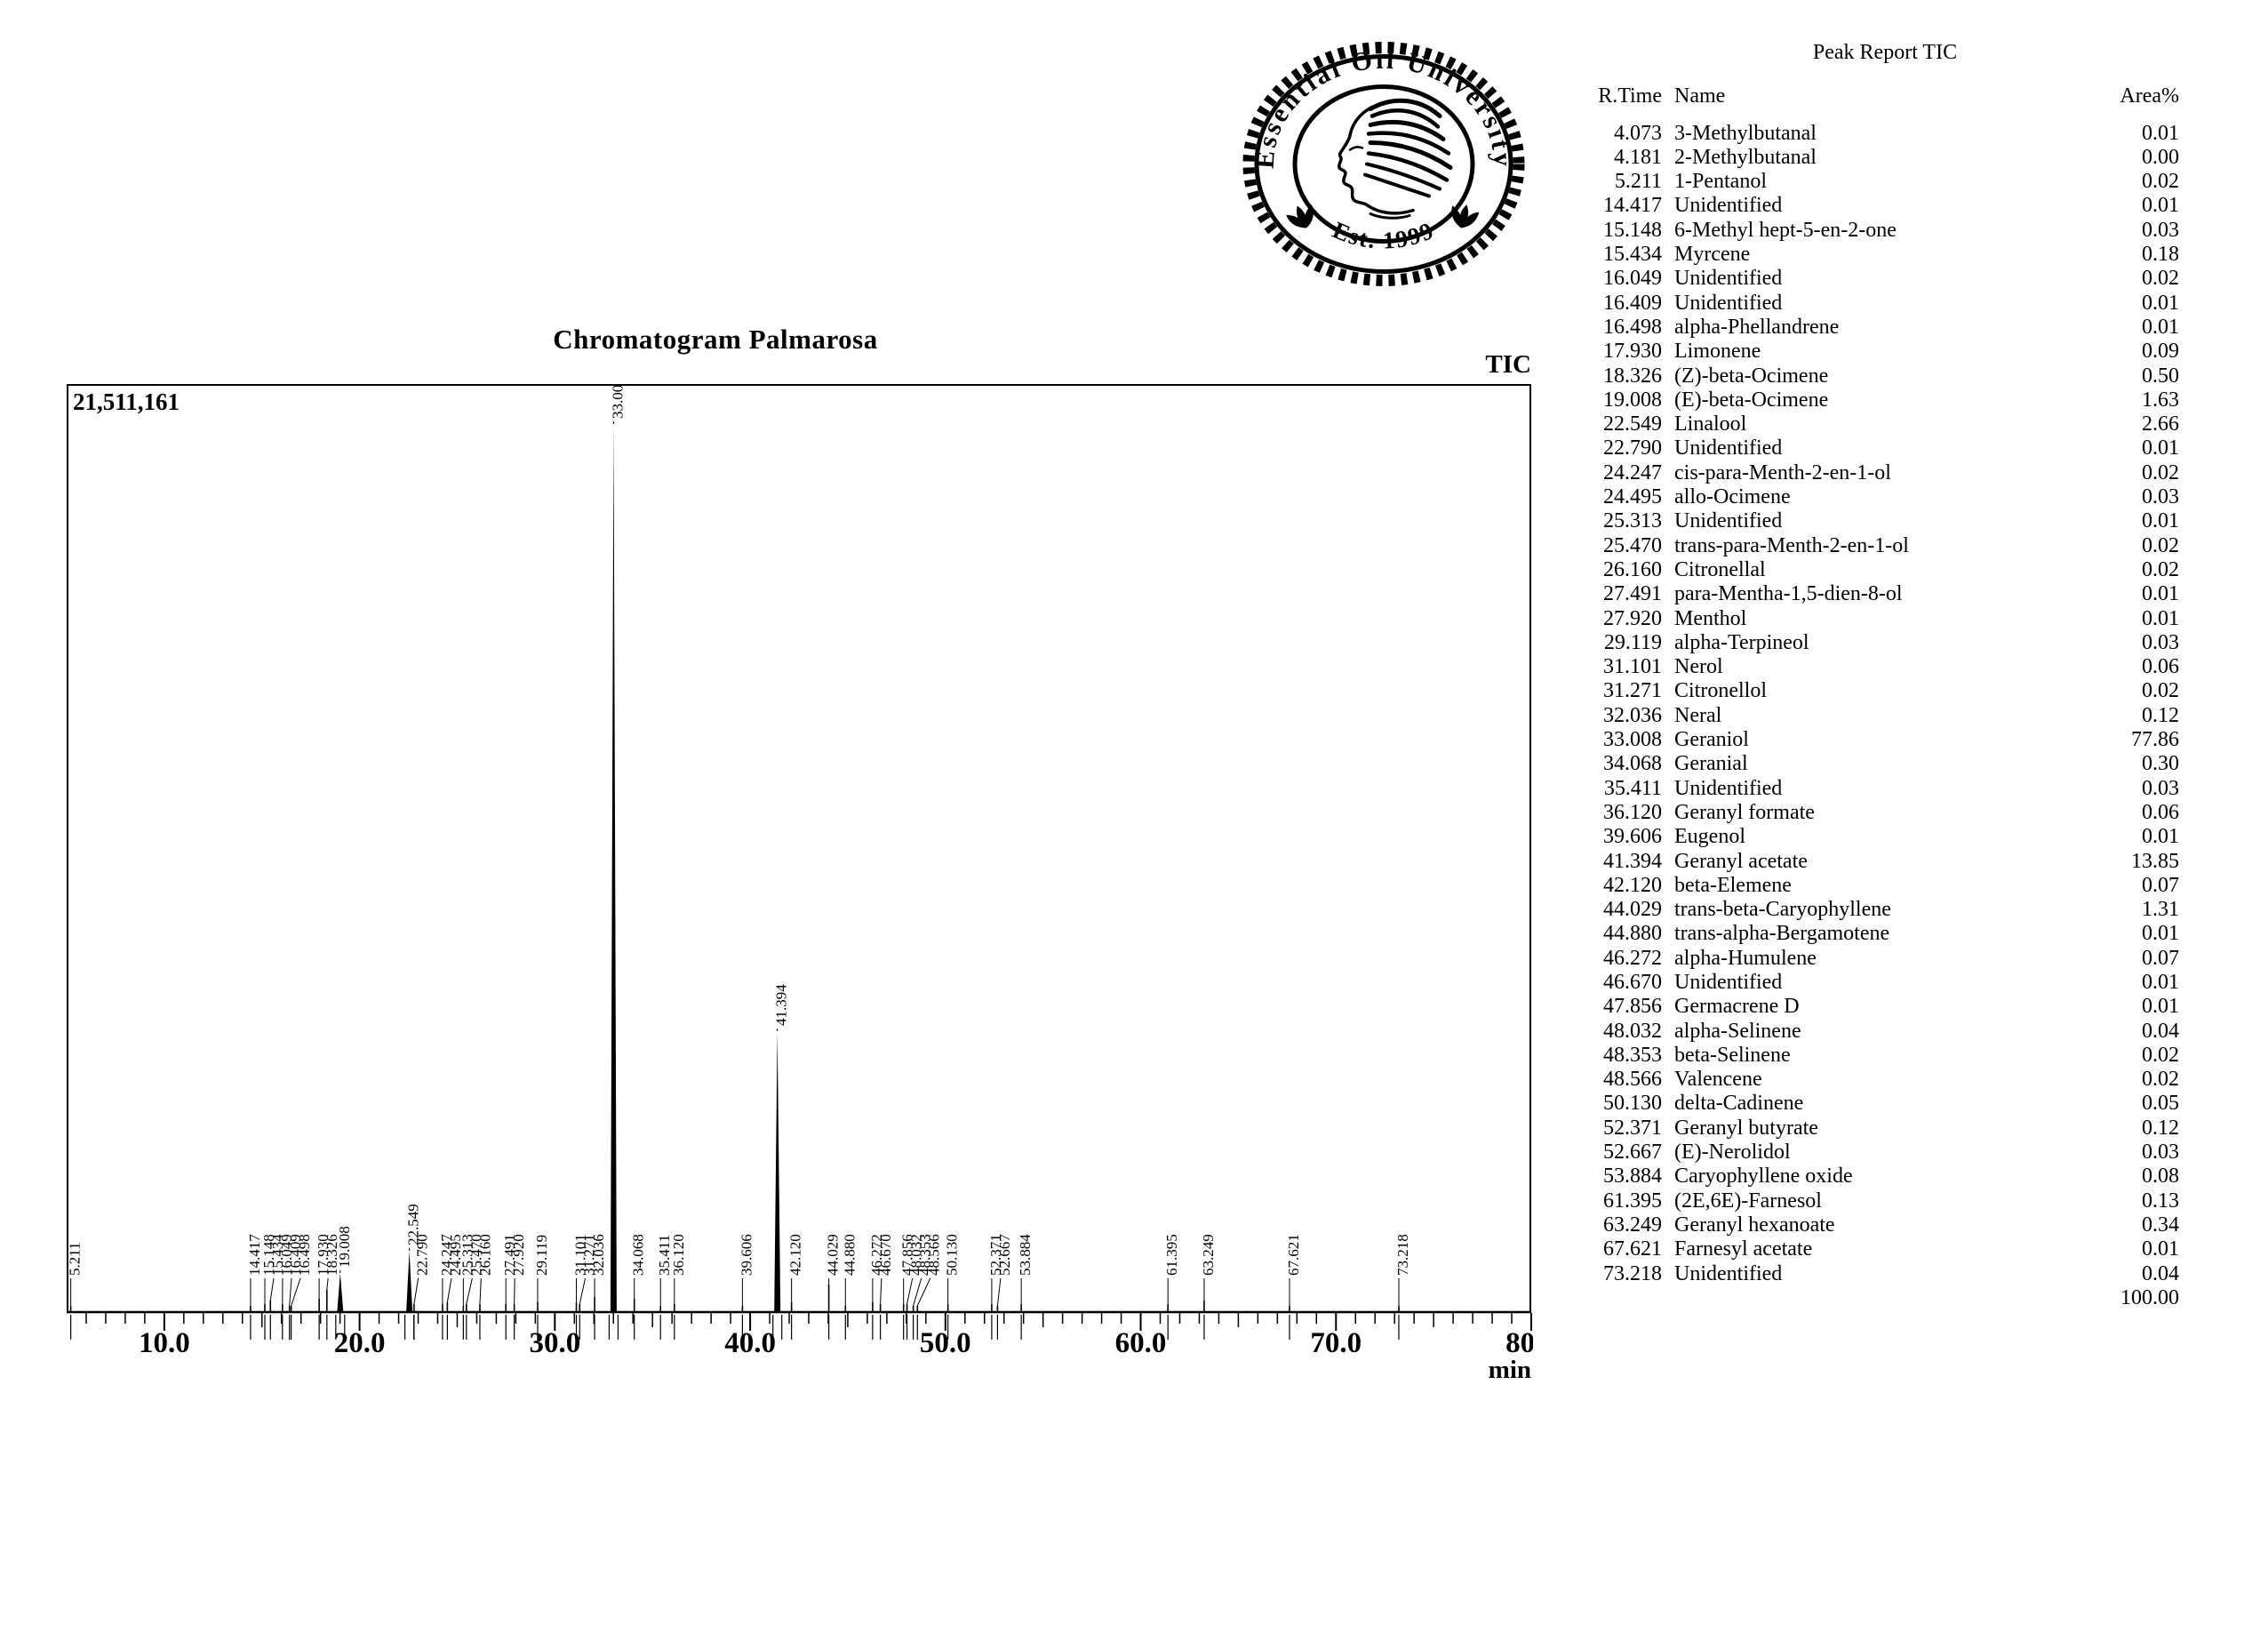 The image size is (2268, 1625). I want to click on area-cell: 0.06, so click(2161, 812).